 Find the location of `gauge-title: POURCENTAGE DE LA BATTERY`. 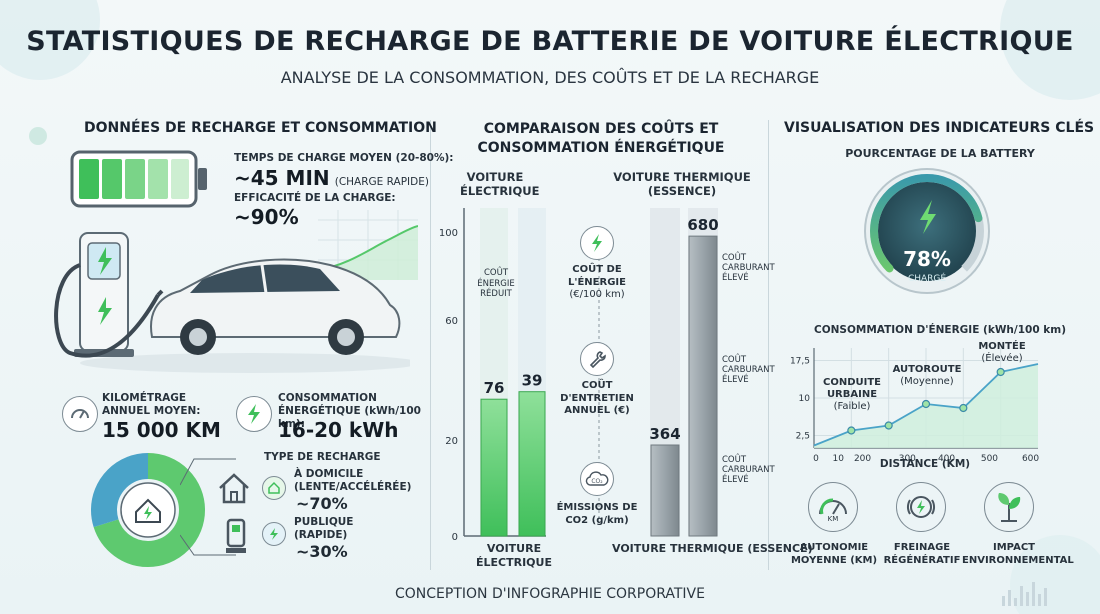

gauge-title: POURCENTAGE DE LA BATTERY is located at coordinates (940, 153).